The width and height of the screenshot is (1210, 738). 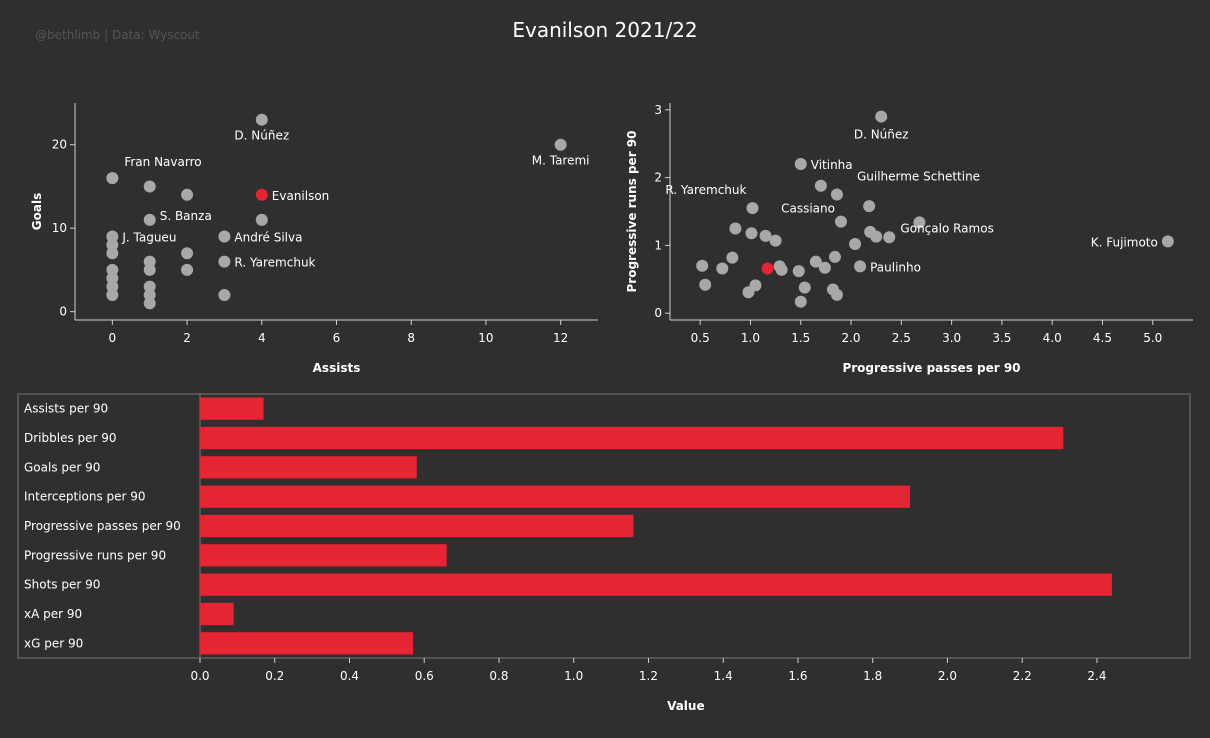 What do you see at coordinates (1102, 338) in the screenshot?
I see `x-tick-label: 4.5` at bounding box center [1102, 338].